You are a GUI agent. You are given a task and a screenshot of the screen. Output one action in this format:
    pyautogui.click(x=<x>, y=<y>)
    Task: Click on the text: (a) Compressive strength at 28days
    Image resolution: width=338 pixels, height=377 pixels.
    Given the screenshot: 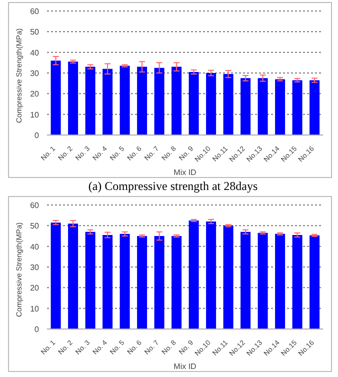 What is the action you would take?
    pyautogui.click(x=173, y=186)
    